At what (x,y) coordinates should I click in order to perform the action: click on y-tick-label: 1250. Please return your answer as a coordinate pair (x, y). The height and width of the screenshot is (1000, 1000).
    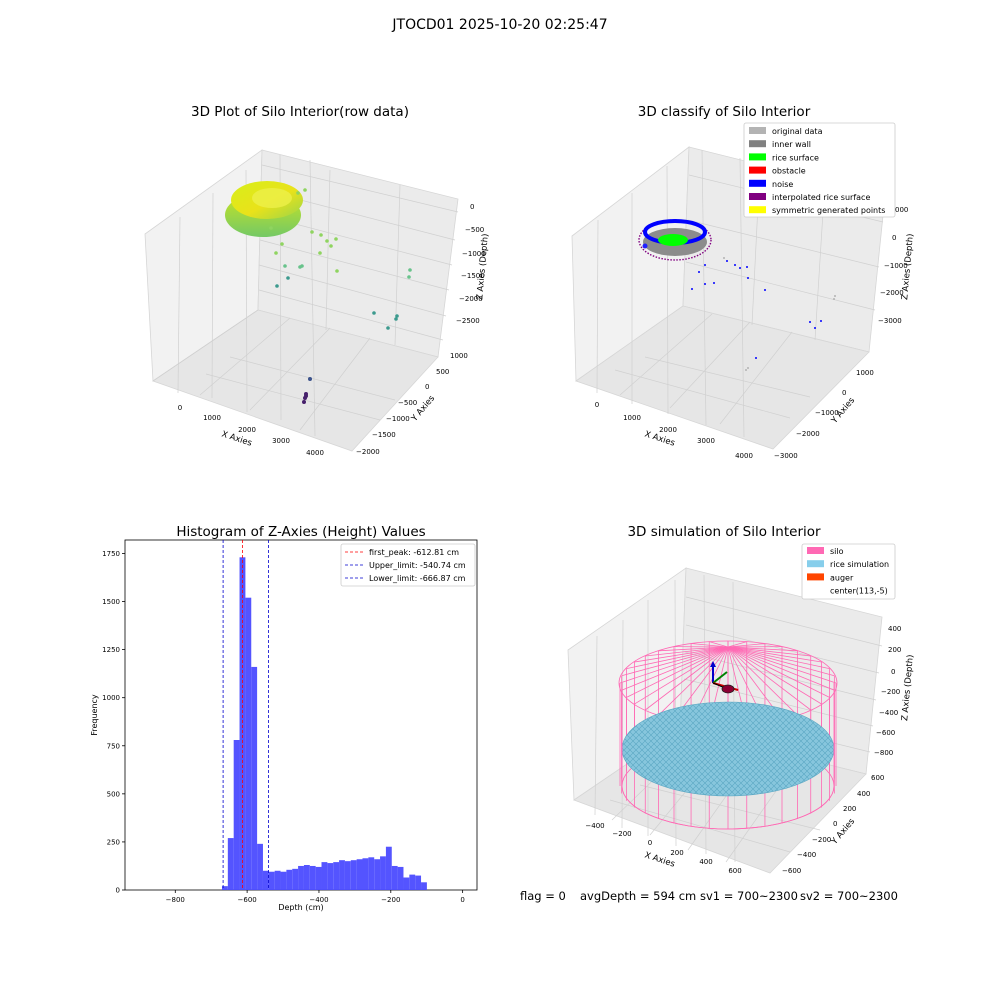
    Looking at the image, I should click on (111, 650).